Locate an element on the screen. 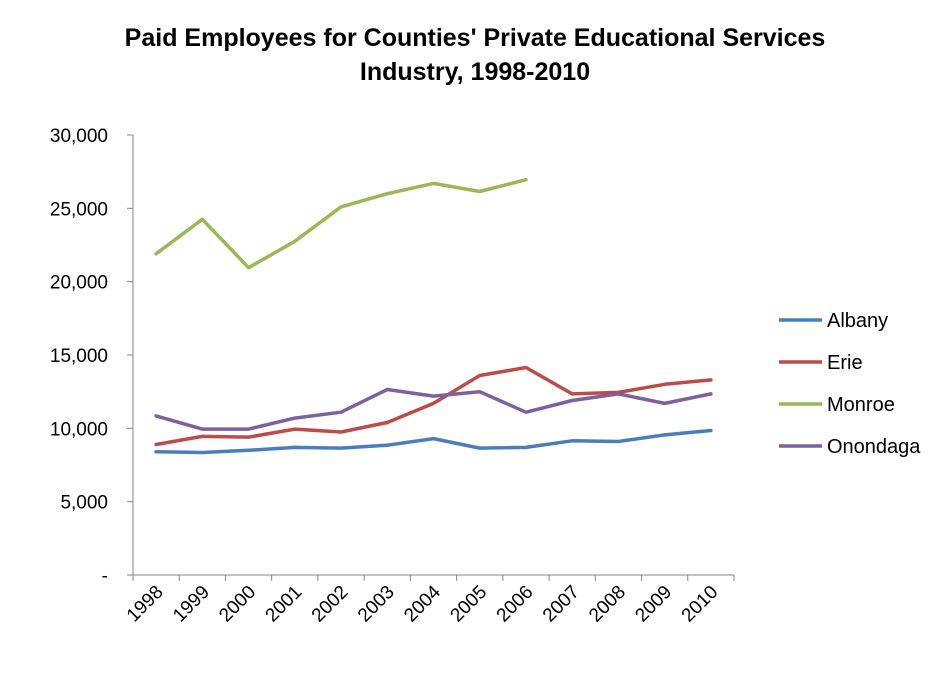  y-tick-label: 25,000 is located at coordinates (79, 209).